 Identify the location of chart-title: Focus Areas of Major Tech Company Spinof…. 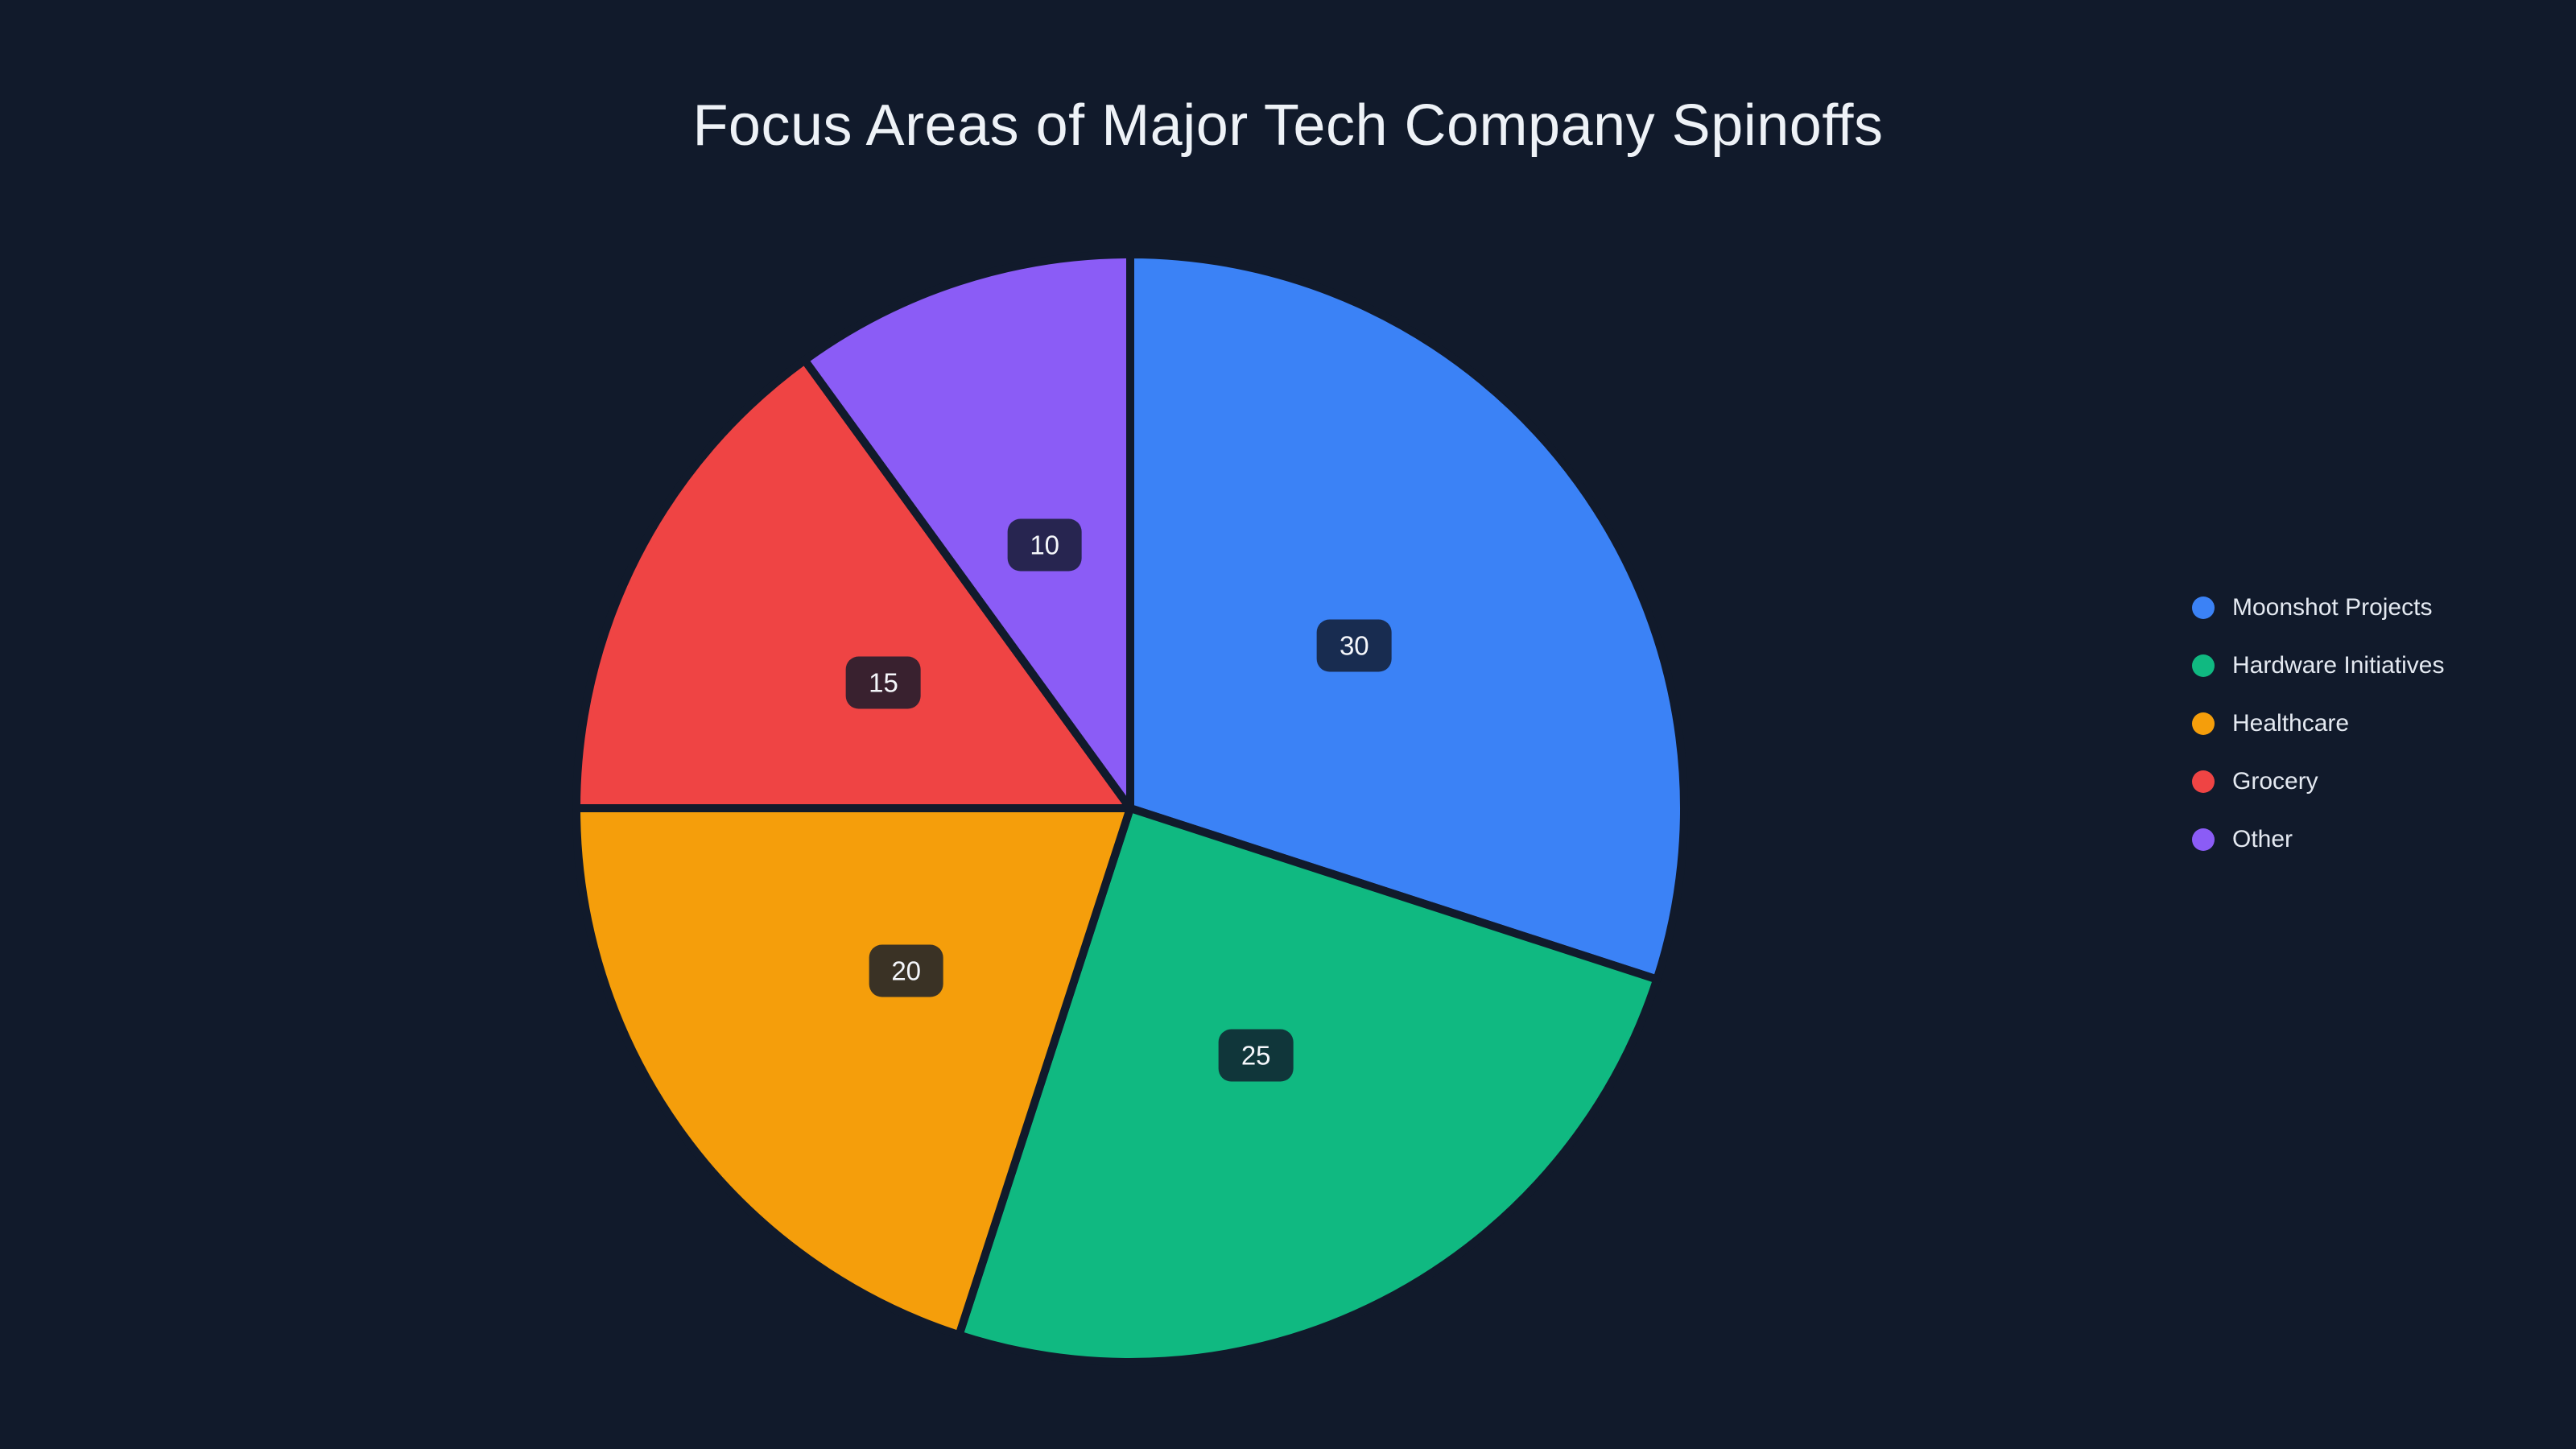
(1288, 126).